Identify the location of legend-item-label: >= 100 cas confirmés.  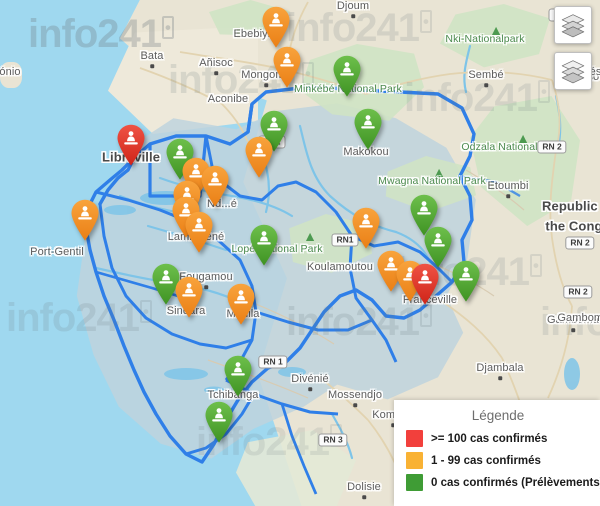
(489, 438).